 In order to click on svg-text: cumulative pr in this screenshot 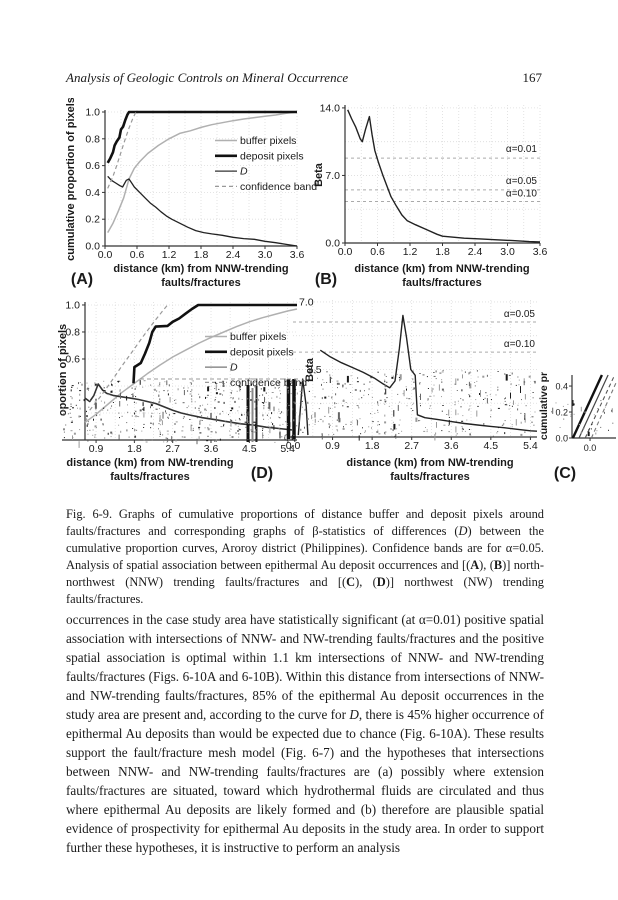, I will do `click(544, 406)`.